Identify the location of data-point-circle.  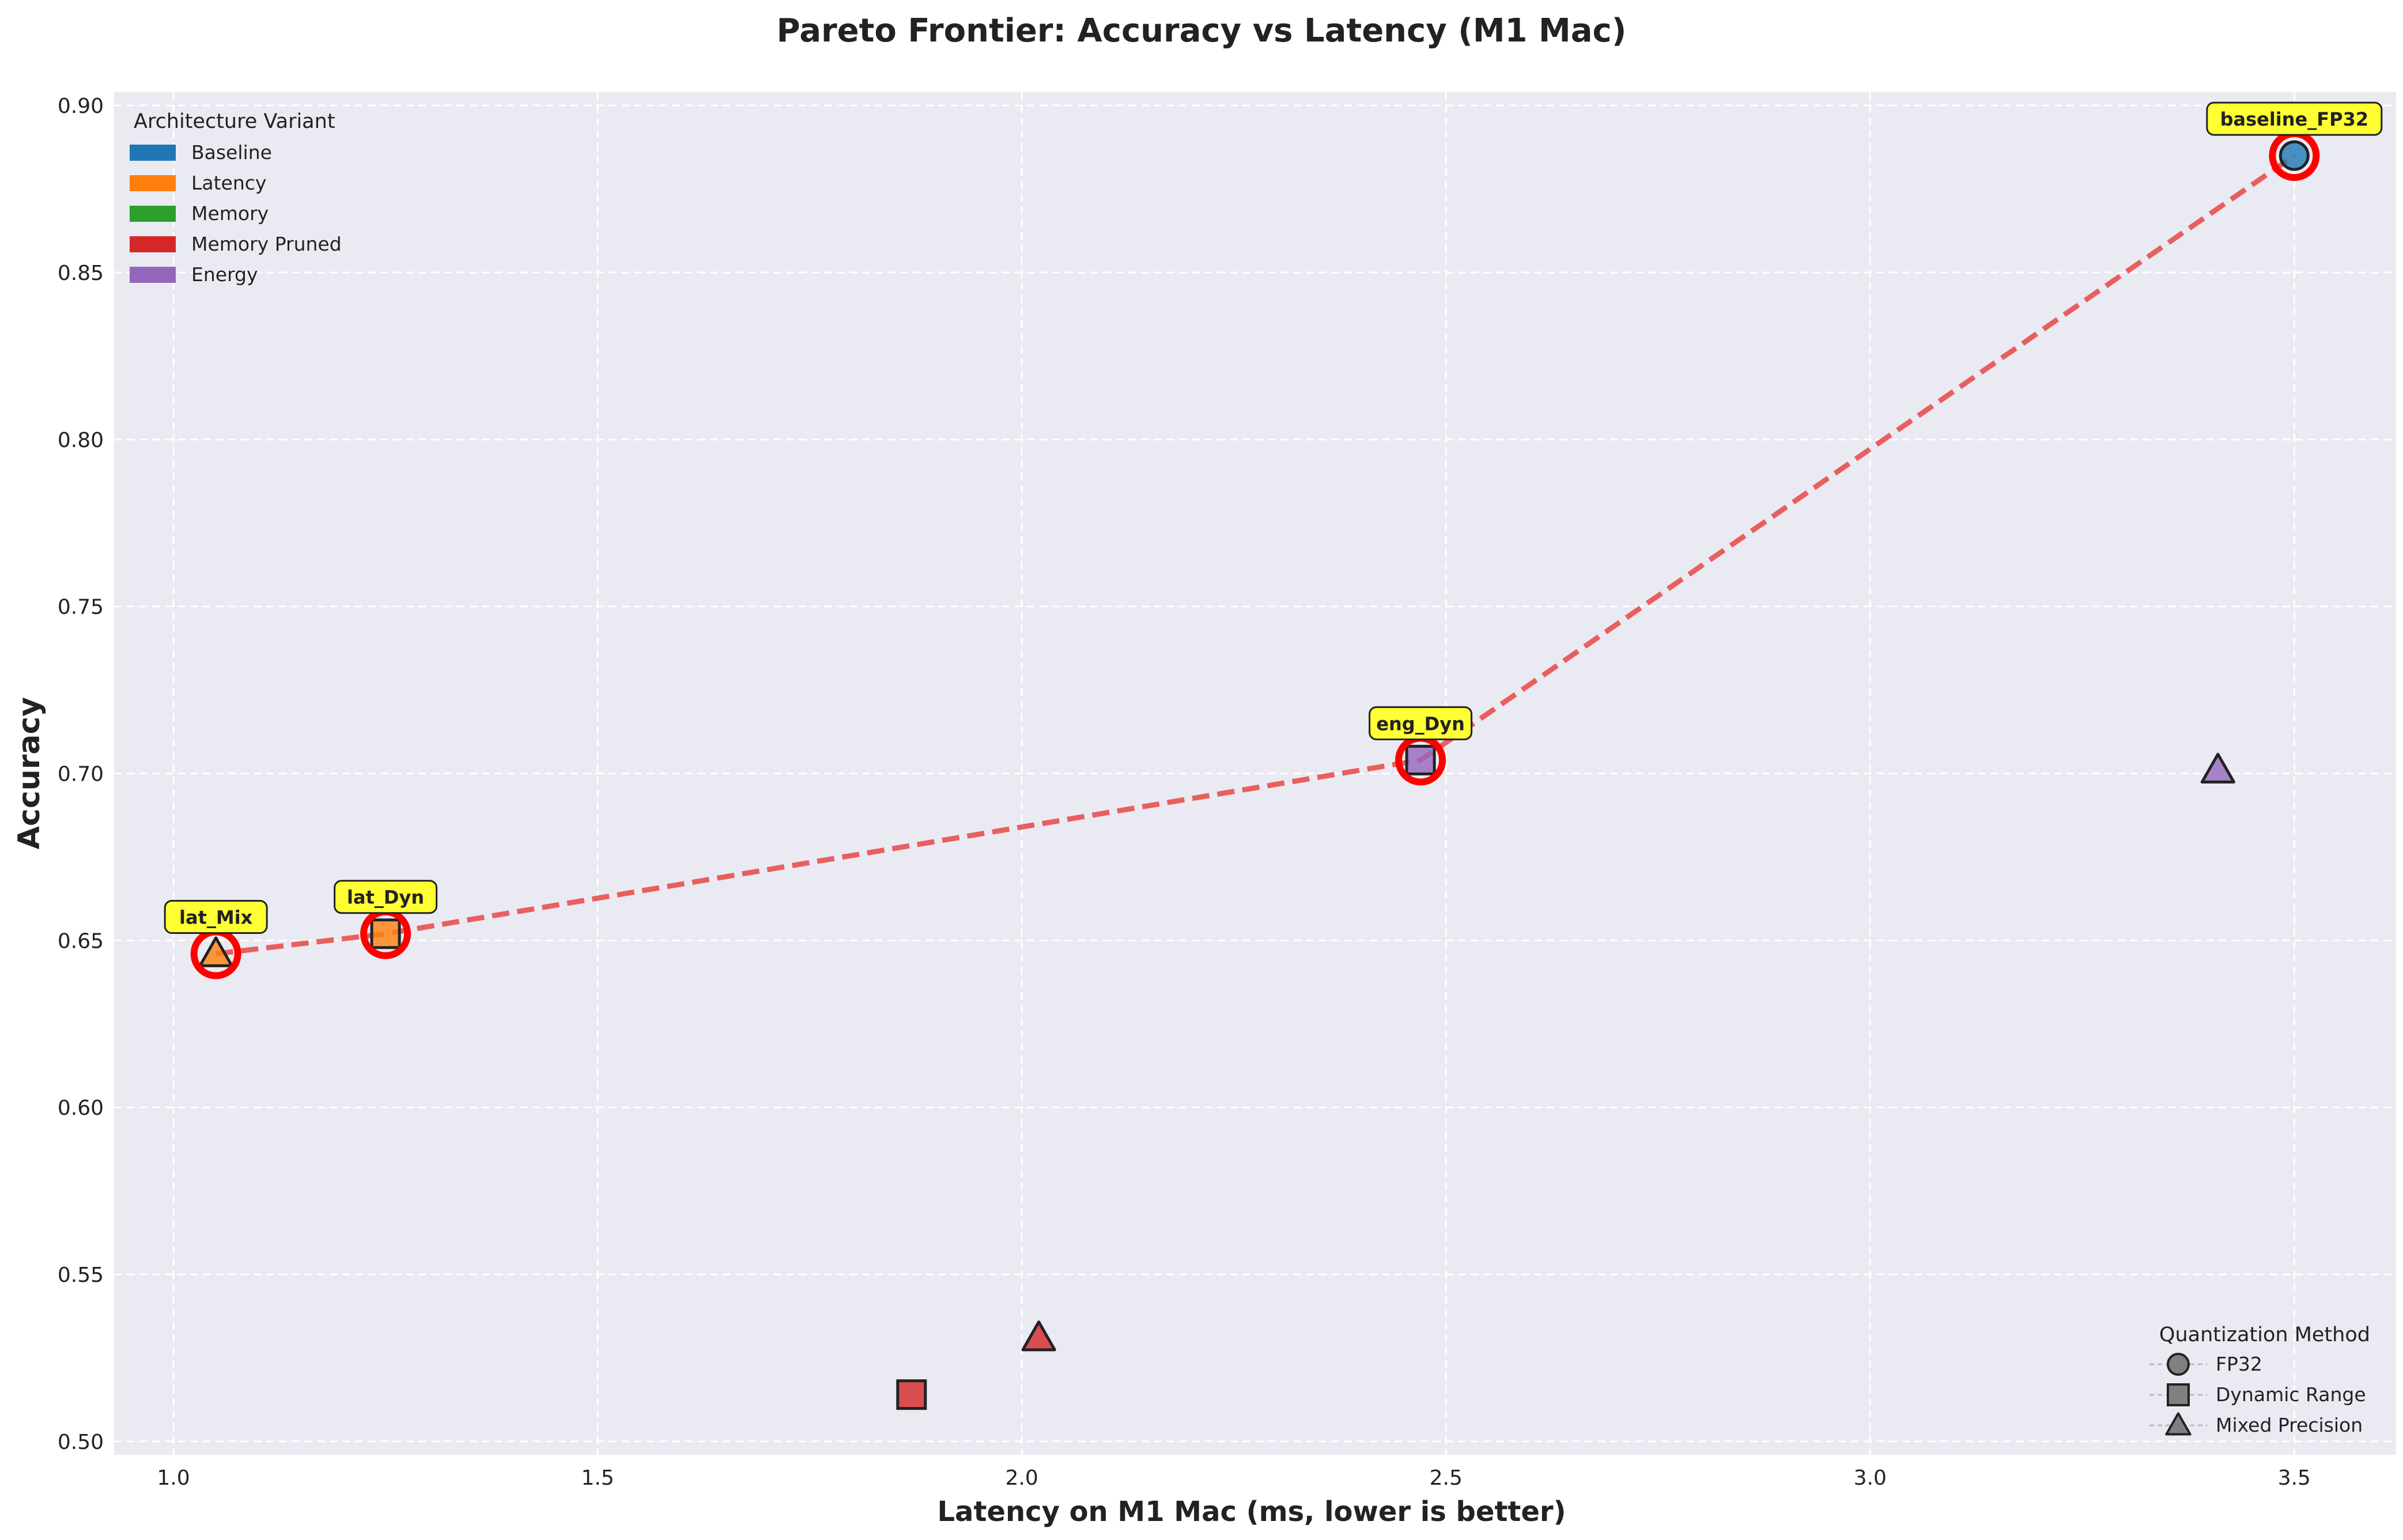
(2295, 155).